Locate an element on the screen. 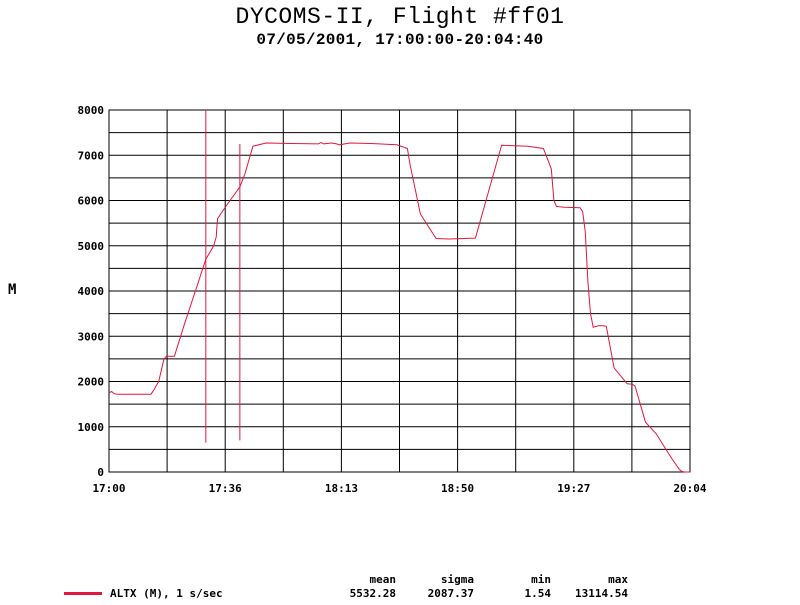 The height and width of the screenshot is (605, 800). stat-header-mean: mean is located at coordinates (383, 579).